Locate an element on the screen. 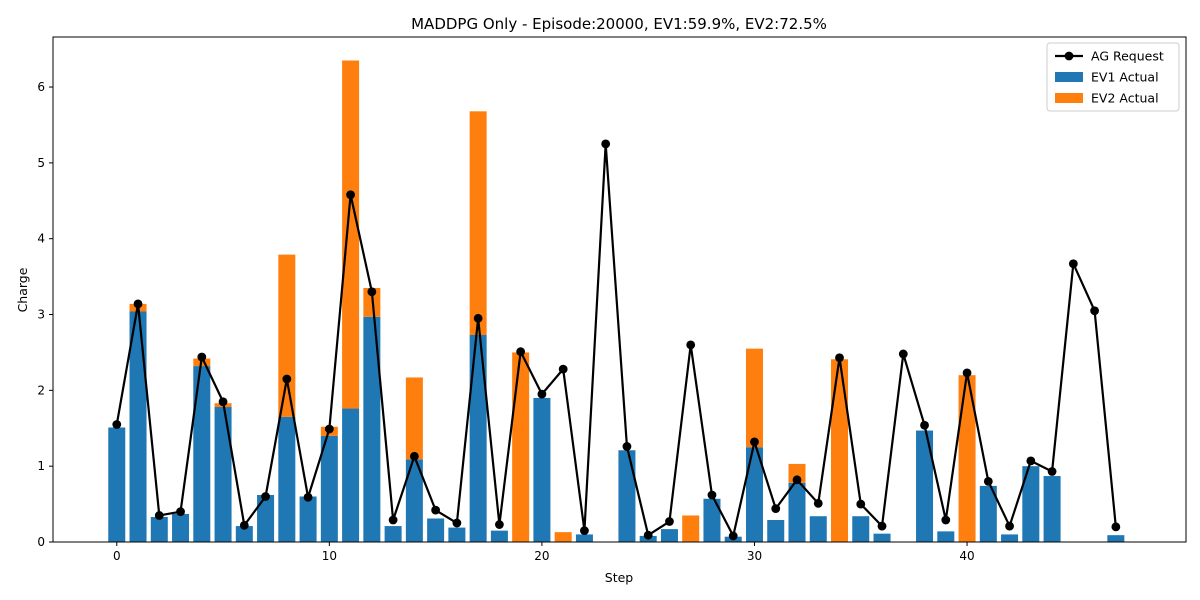  y-tick-label: 3 is located at coordinates (41, 315).